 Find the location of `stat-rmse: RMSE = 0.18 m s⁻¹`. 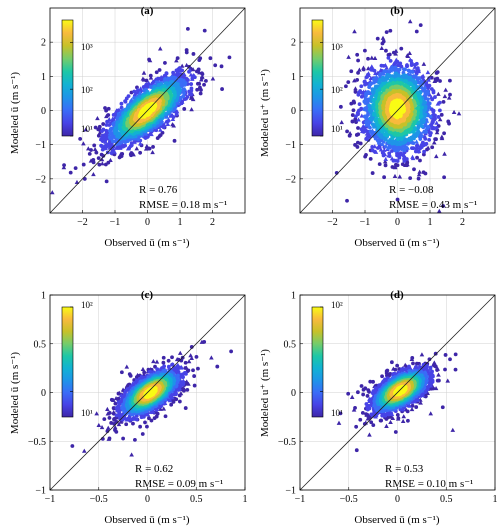

stat-rmse: RMSE = 0.18 m s⁻¹ is located at coordinates (183, 205).